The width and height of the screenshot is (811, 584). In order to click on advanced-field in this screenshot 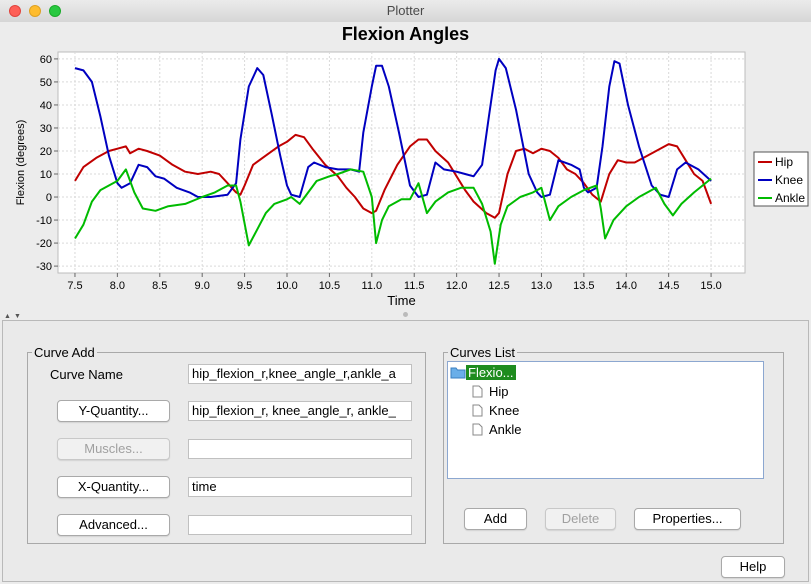, I will do `click(300, 525)`.